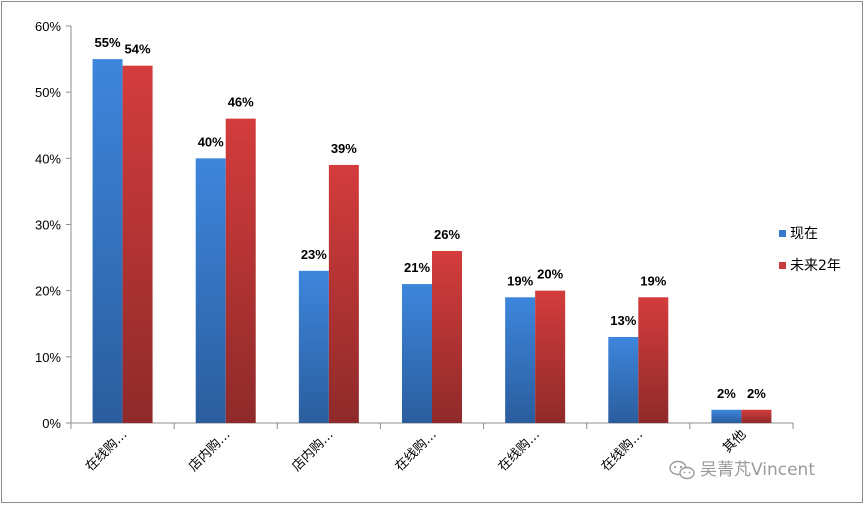 The width and height of the screenshot is (866, 506). I want to click on y-tick-label: 30%, so click(48, 225).